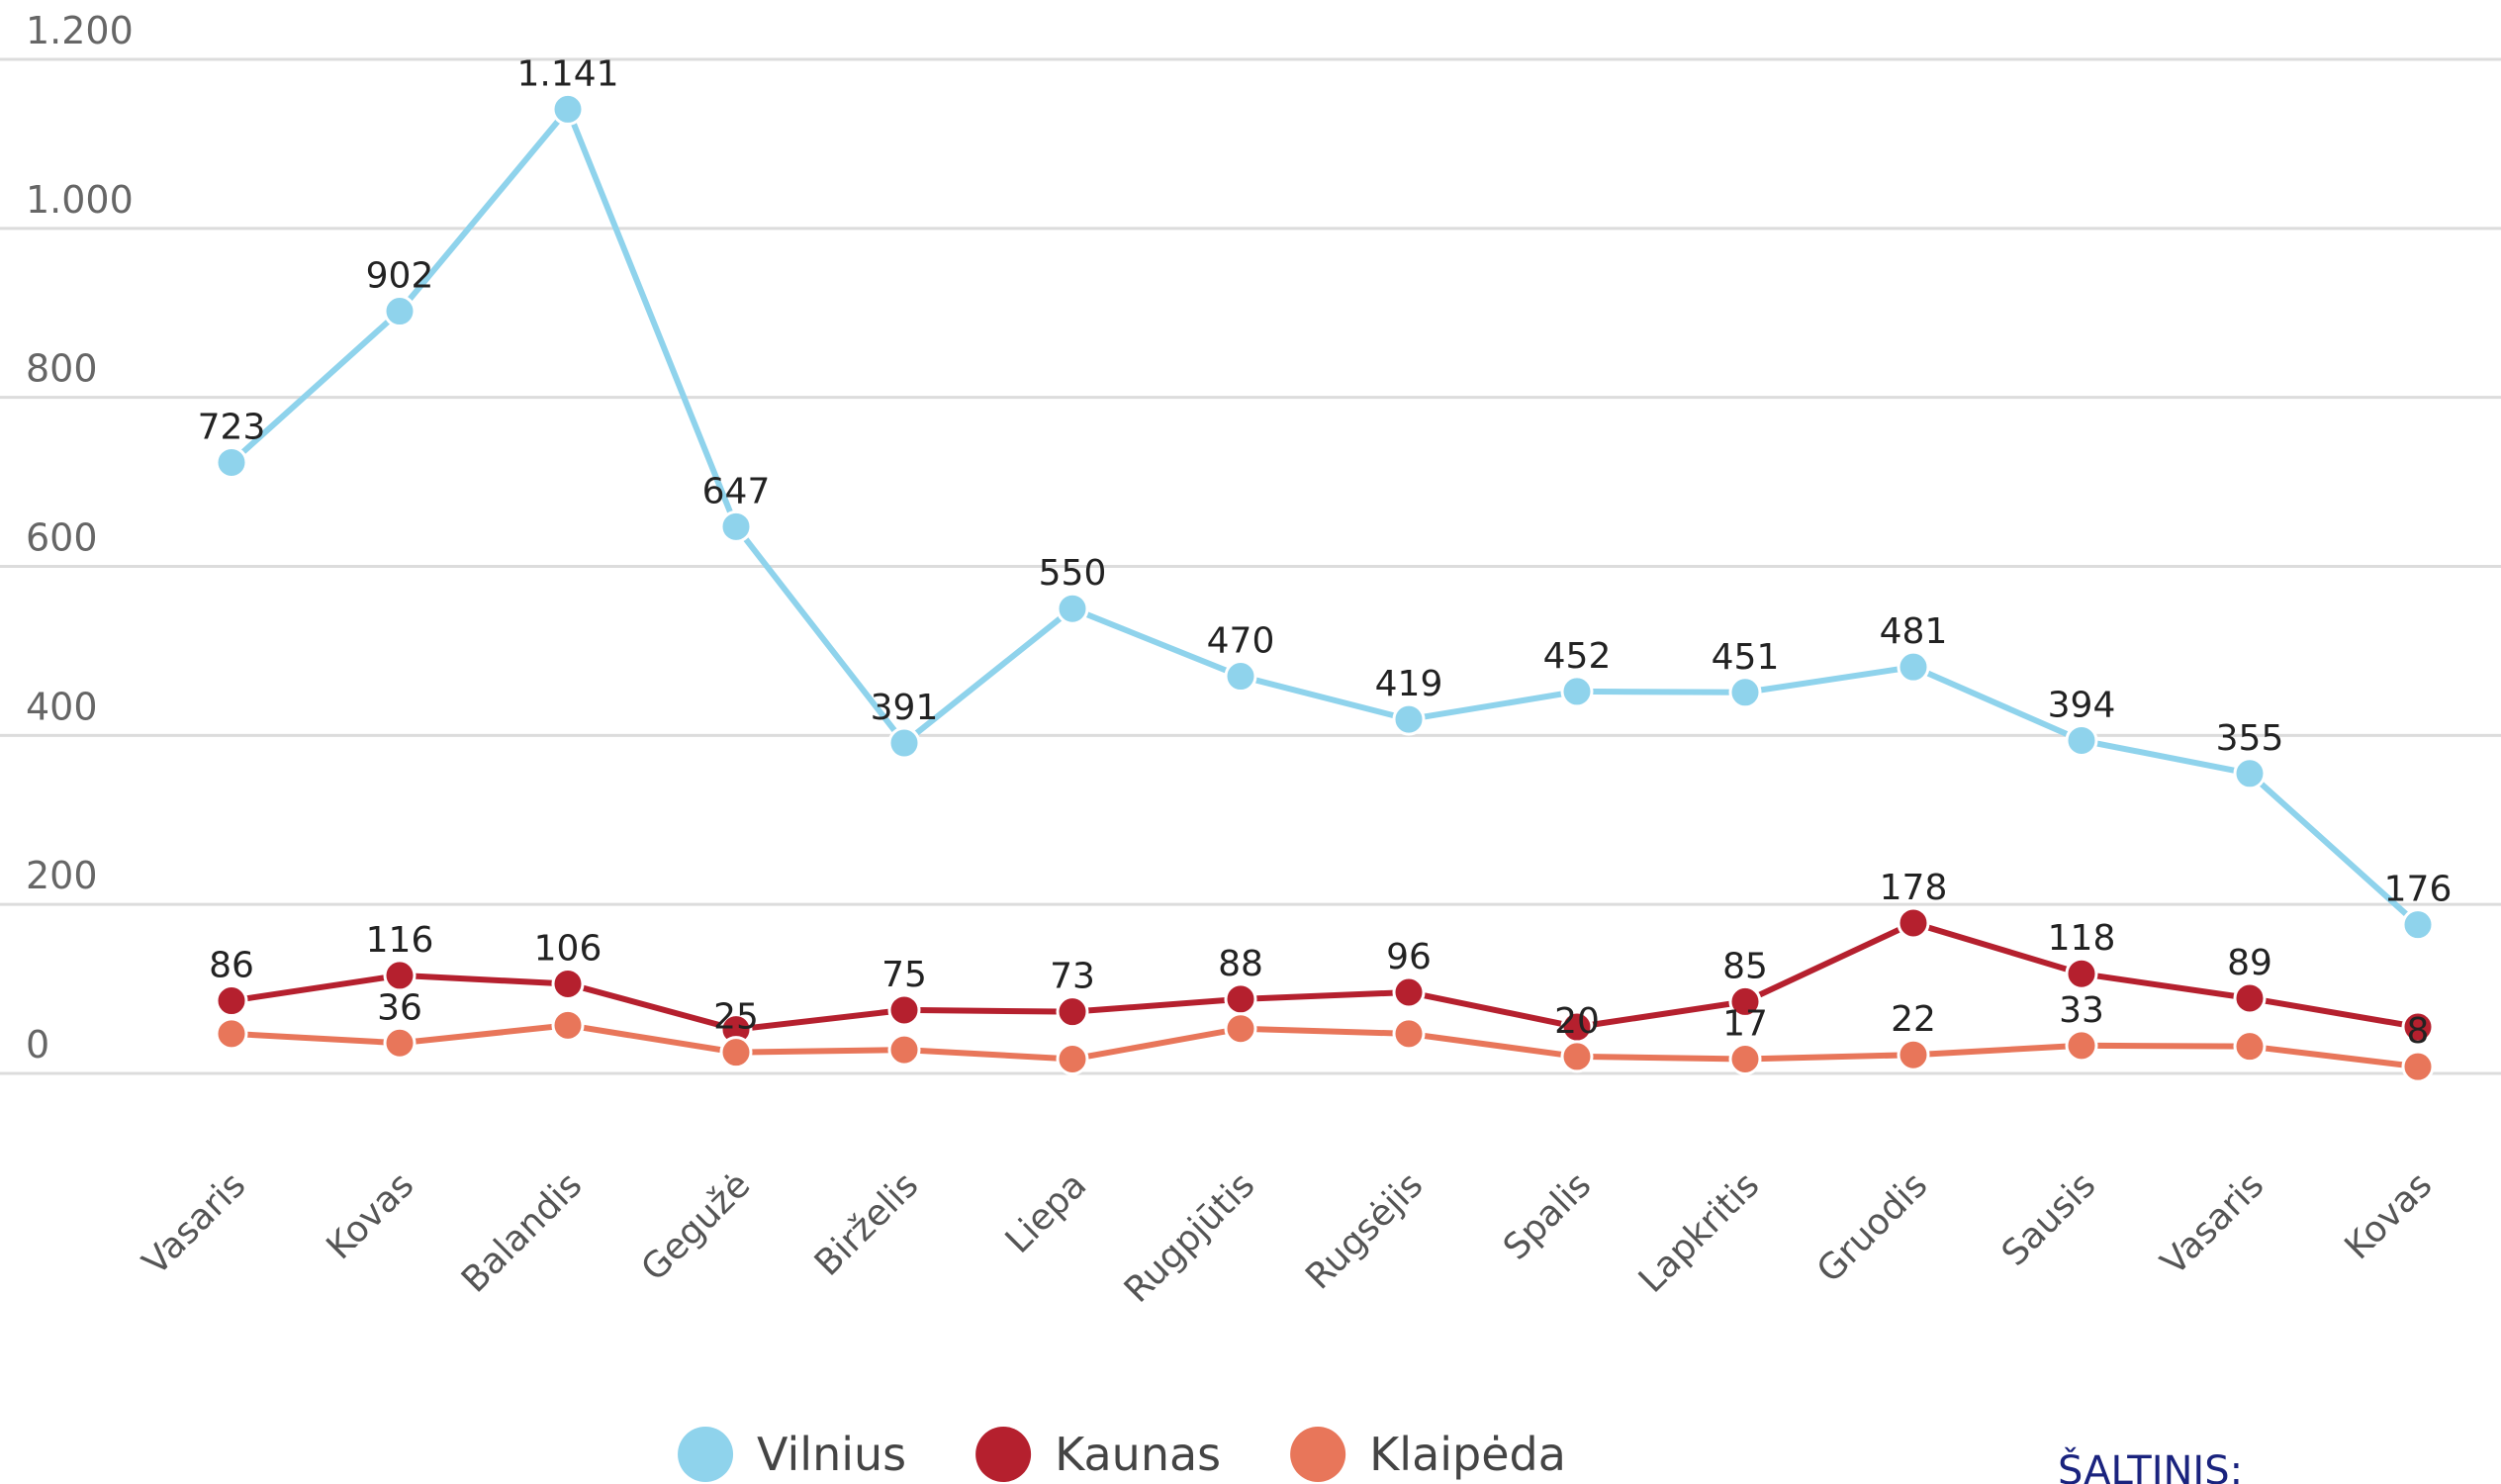 The height and width of the screenshot is (1484, 2501). What do you see at coordinates (1745, 966) in the screenshot?
I see `data-label: 85` at bounding box center [1745, 966].